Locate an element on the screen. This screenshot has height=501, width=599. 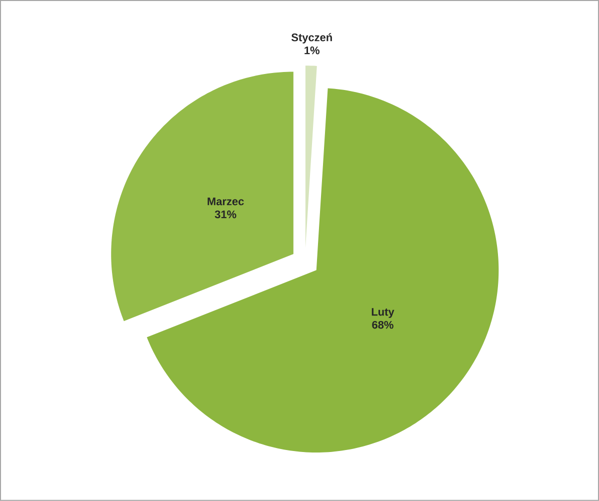
slice-label: Styczeń is located at coordinates (311, 38).